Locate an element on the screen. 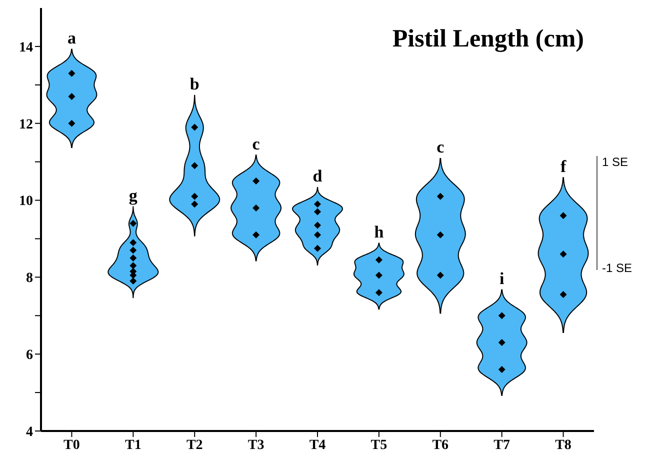 This screenshot has width=646, height=464. x-tick-label: T1 is located at coordinates (133, 445).